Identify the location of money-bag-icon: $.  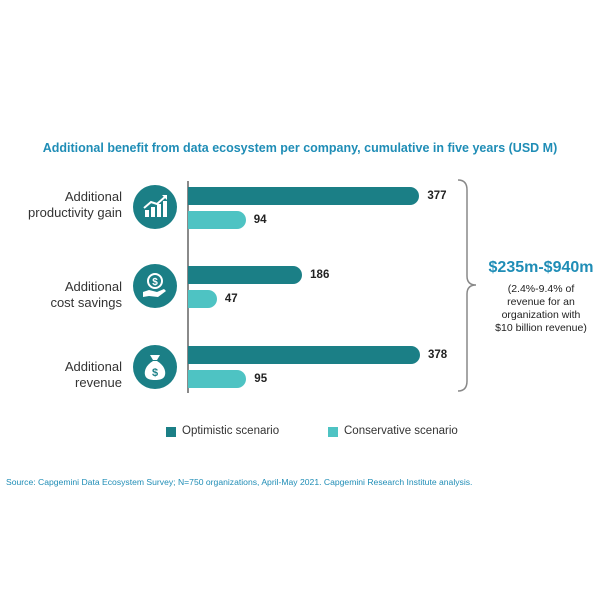
(155, 367).